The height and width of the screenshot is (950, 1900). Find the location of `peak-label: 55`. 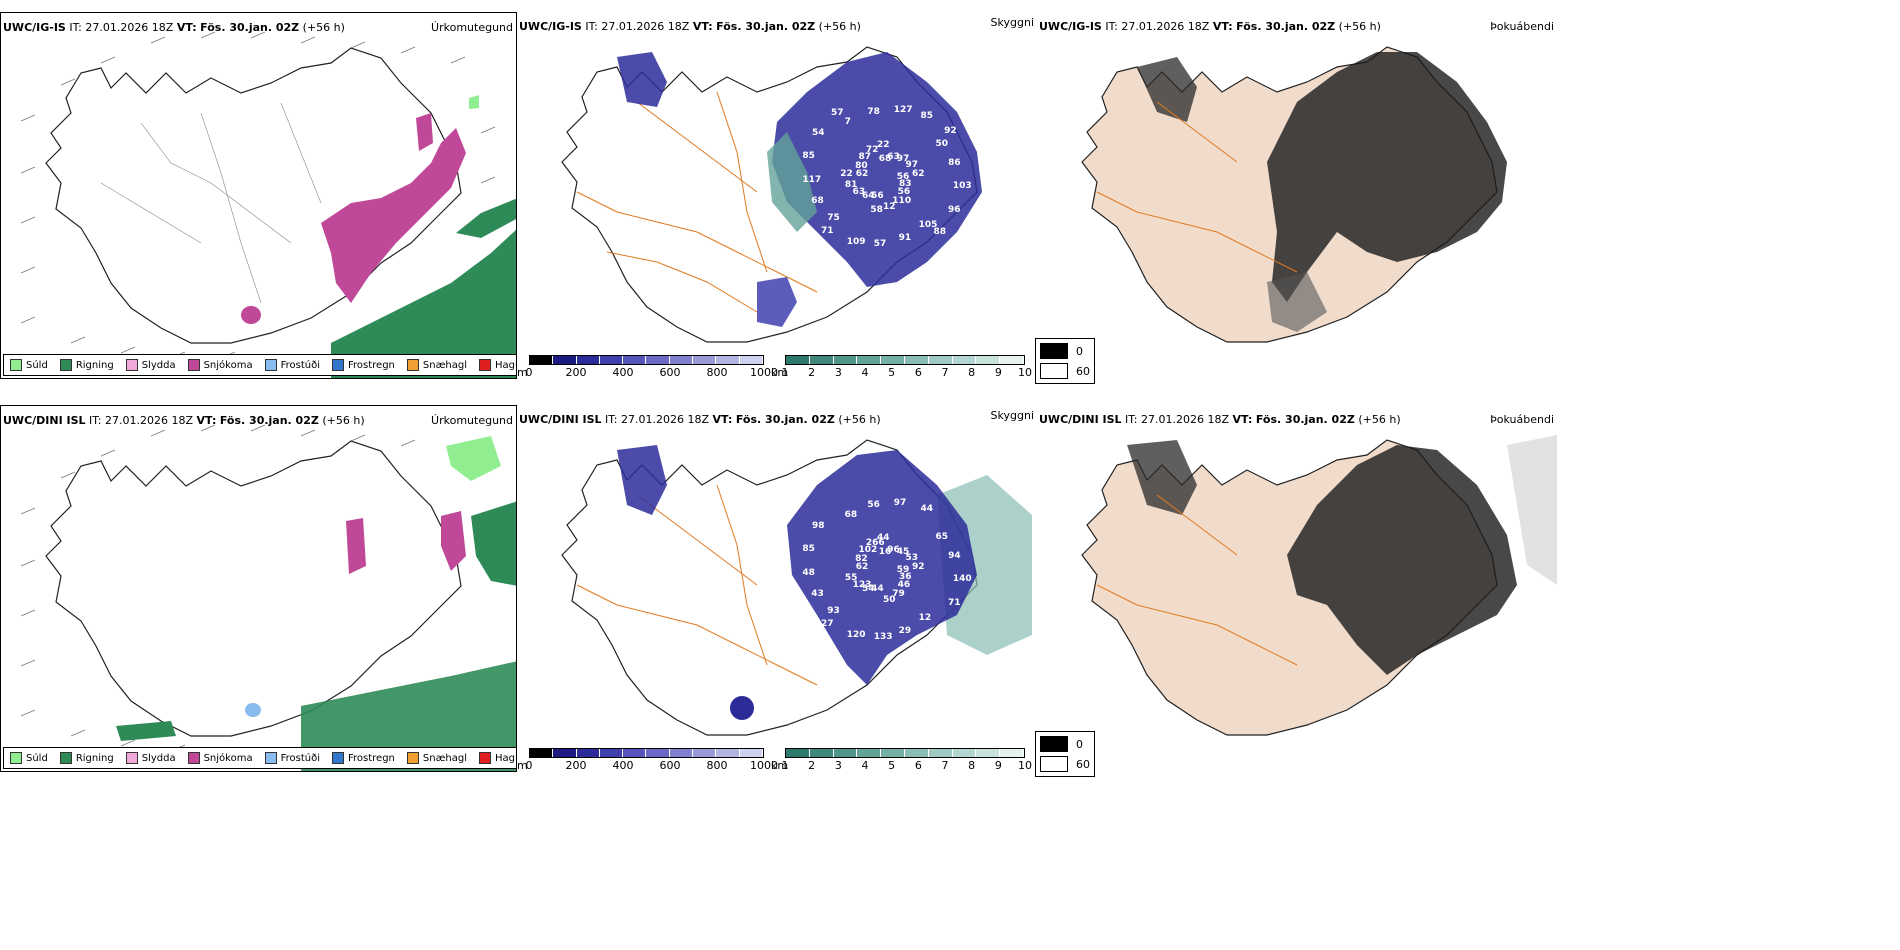

peak-label: 55 is located at coordinates (851, 577).